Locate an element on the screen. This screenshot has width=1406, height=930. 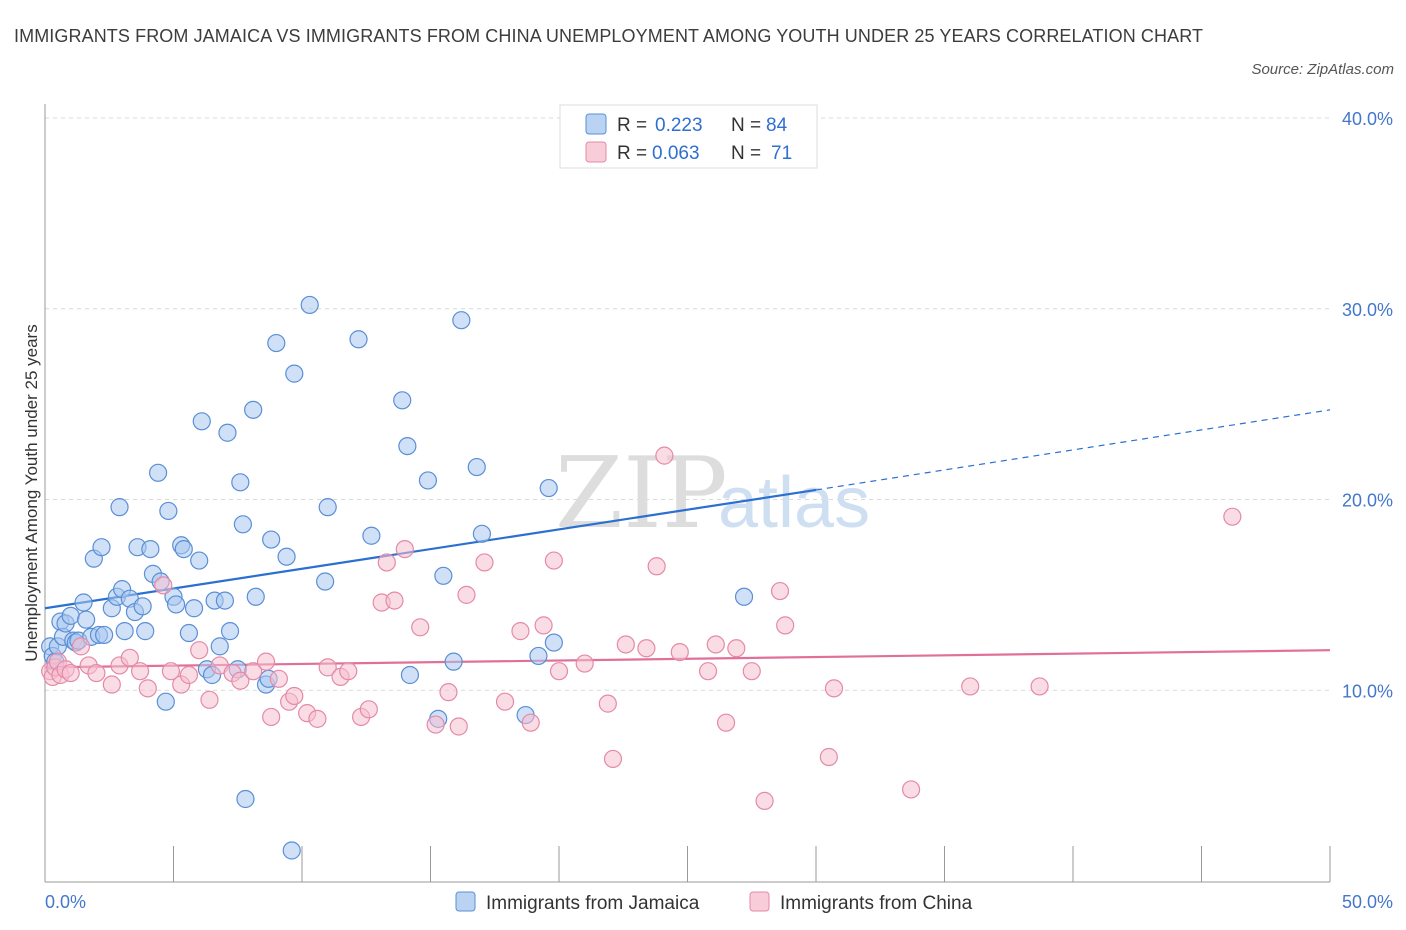
trend-line-jamaica-extrapolated is located at coordinates (1073, 450).